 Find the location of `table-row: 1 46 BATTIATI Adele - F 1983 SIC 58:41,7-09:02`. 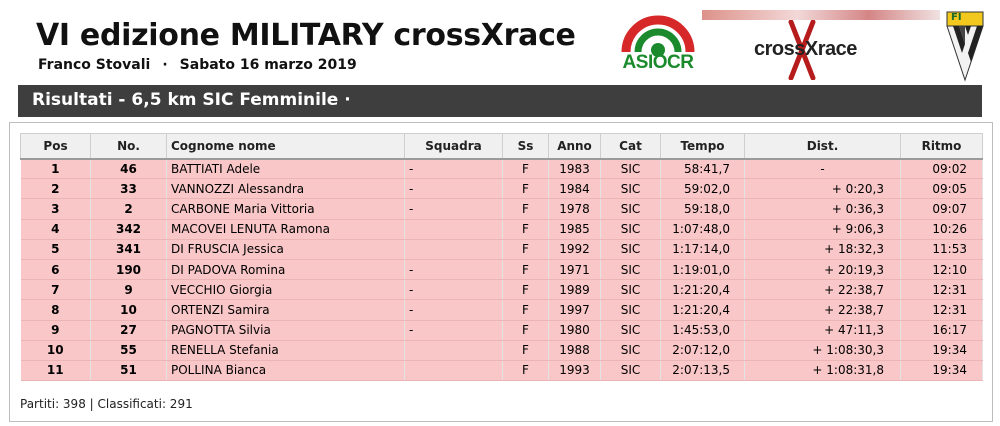

table-row: 1 46 BATTIATI Adele - F 1983 SIC 58:41,7-09:02 is located at coordinates (501, 169).